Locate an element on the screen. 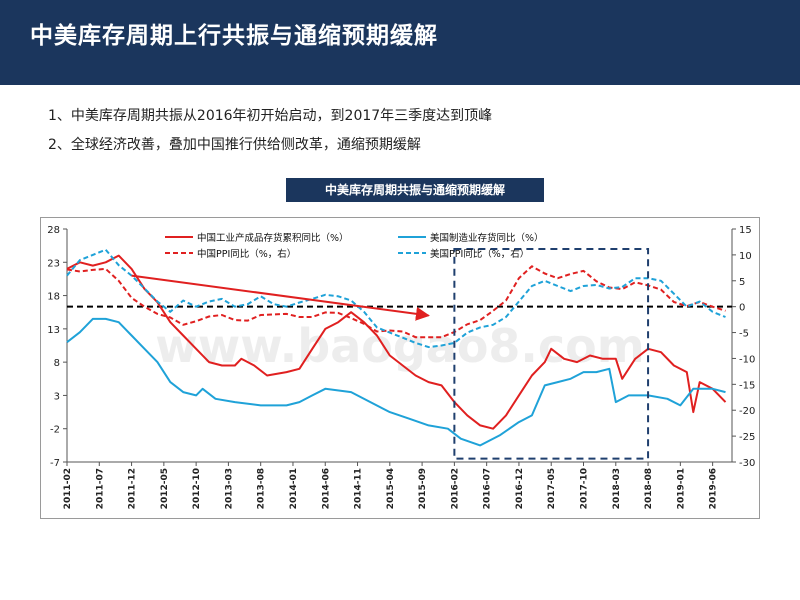 The width and height of the screenshot is (800, 600). y-right-tick-label: -25 is located at coordinates (747, 437).